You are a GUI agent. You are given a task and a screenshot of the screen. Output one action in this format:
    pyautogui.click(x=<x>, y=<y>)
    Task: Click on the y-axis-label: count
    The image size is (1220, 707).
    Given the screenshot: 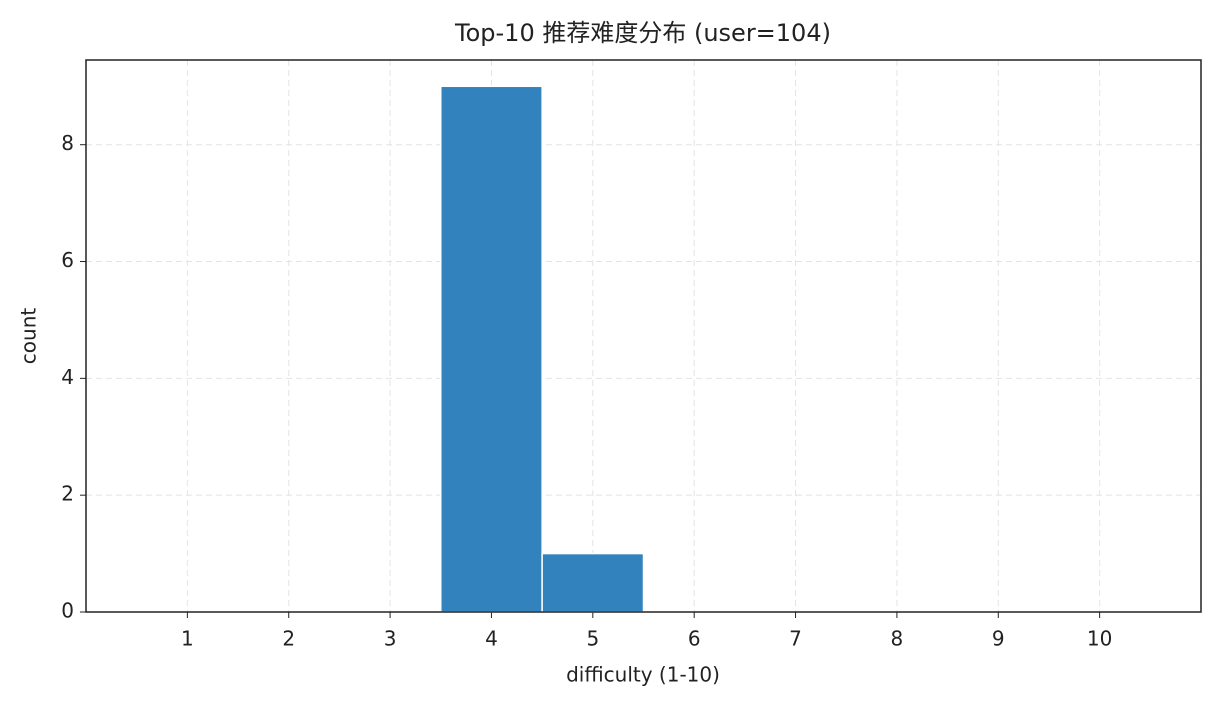 What is the action you would take?
    pyautogui.click(x=29, y=336)
    